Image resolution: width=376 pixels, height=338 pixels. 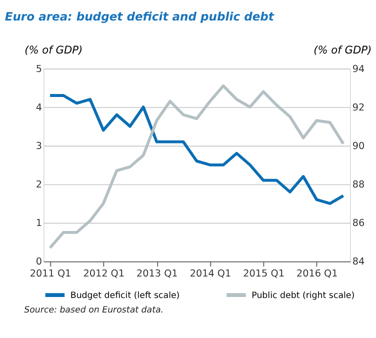 What do you see at coordinates (39, 262) in the screenshot?
I see `y-tick-label: 0` at bounding box center [39, 262].